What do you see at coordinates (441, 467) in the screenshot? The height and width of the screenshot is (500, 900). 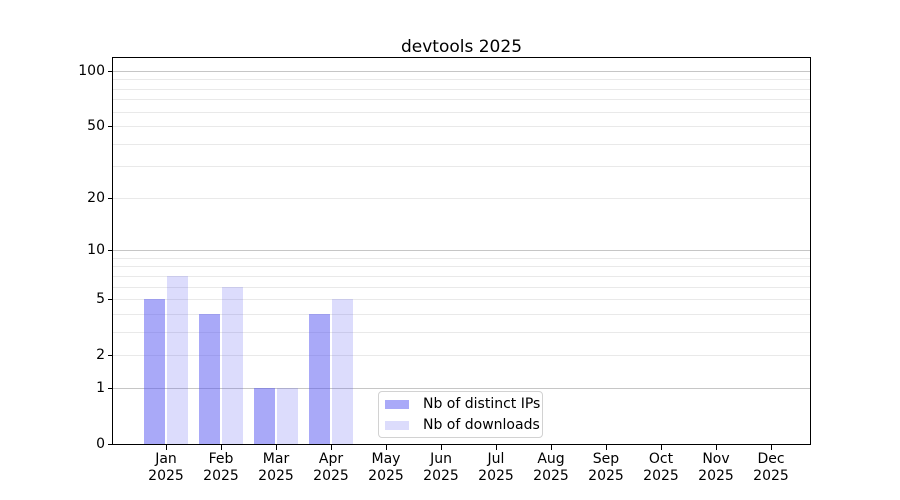 I see `x-tick-label: Jun 2025` at bounding box center [441, 467].